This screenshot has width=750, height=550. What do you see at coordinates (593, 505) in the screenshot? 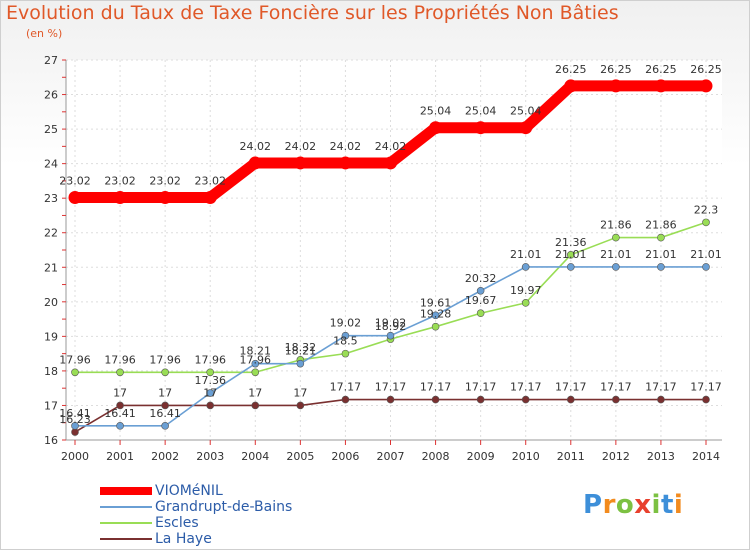
I see `logo-letter: P` at bounding box center [593, 505].